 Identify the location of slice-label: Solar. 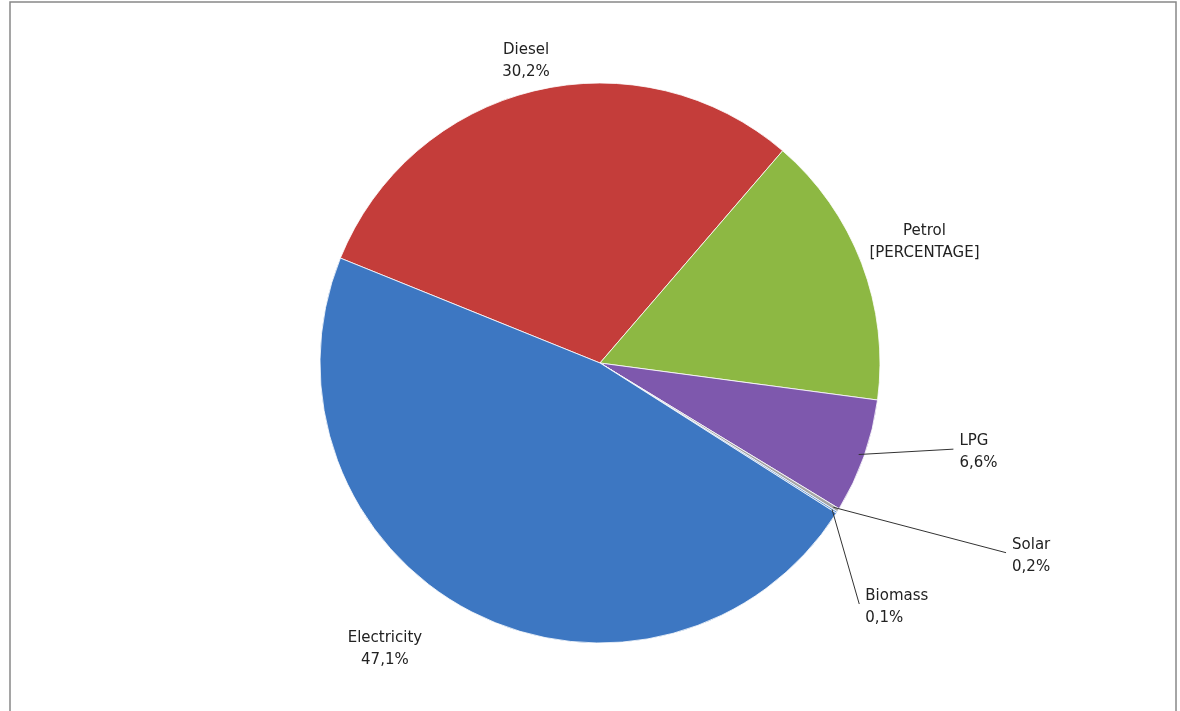
(1032, 543).